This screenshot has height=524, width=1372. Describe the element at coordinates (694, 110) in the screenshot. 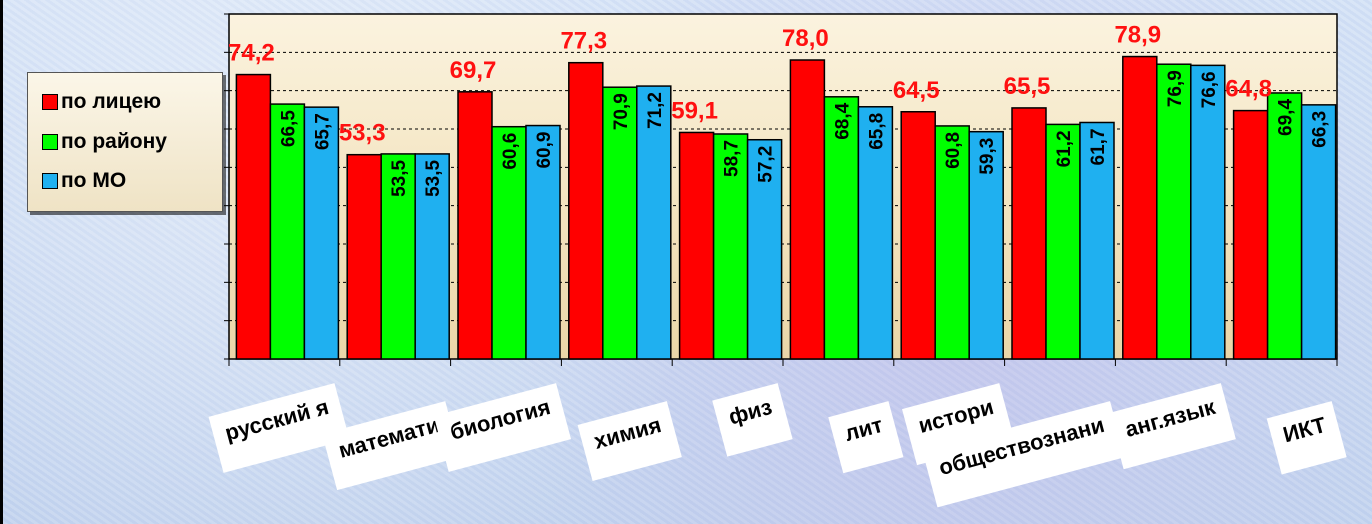

I see `data-label: 59,1` at that location.